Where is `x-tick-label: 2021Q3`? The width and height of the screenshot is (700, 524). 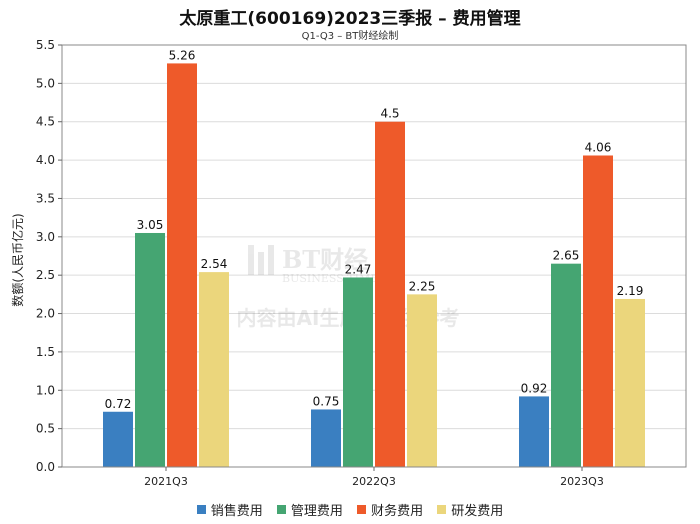
x-tick-label: 2021Q3 is located at coordinates (166, 481).